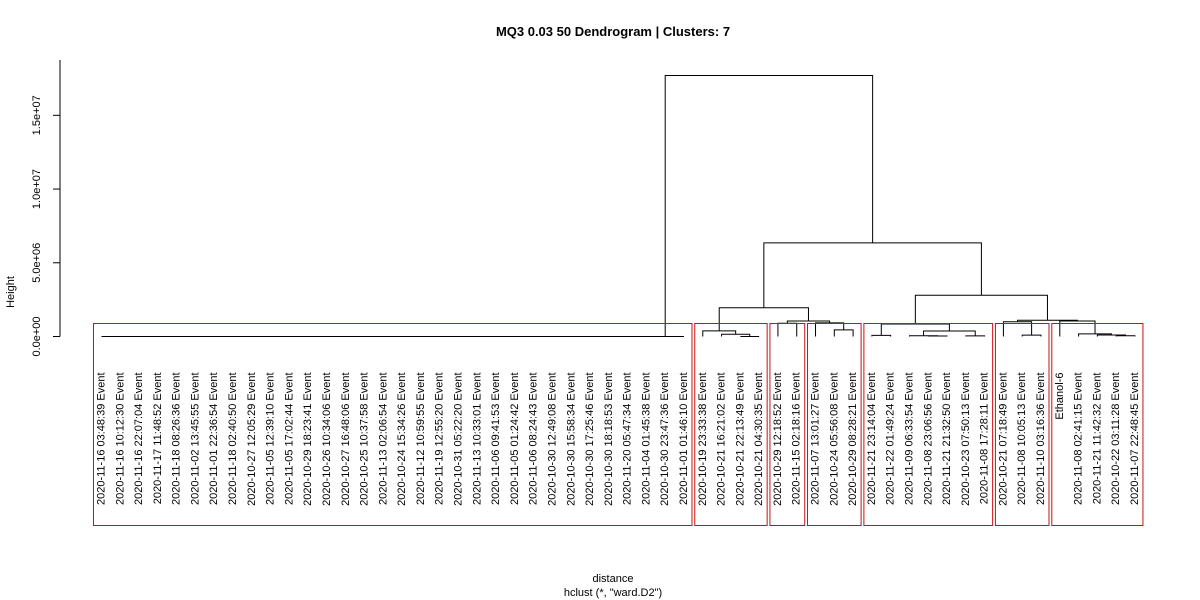 Image resolution: width=1200 pixels, height=600 pixels. What do you see at coordinates (909, 439) in the screenshot?
I see `leaf-label: 2020-11-09 06:33:54 Event` at bounding box center [909, 439].